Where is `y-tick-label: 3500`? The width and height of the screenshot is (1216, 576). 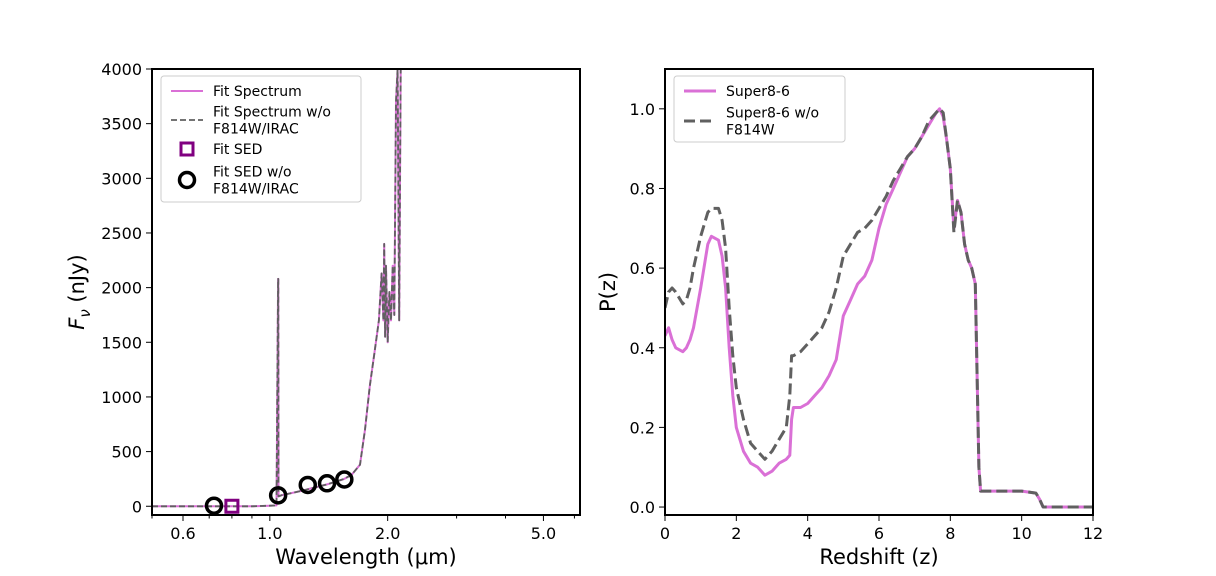 y-tick-label: 3500 is located at coordinates (121, 124).